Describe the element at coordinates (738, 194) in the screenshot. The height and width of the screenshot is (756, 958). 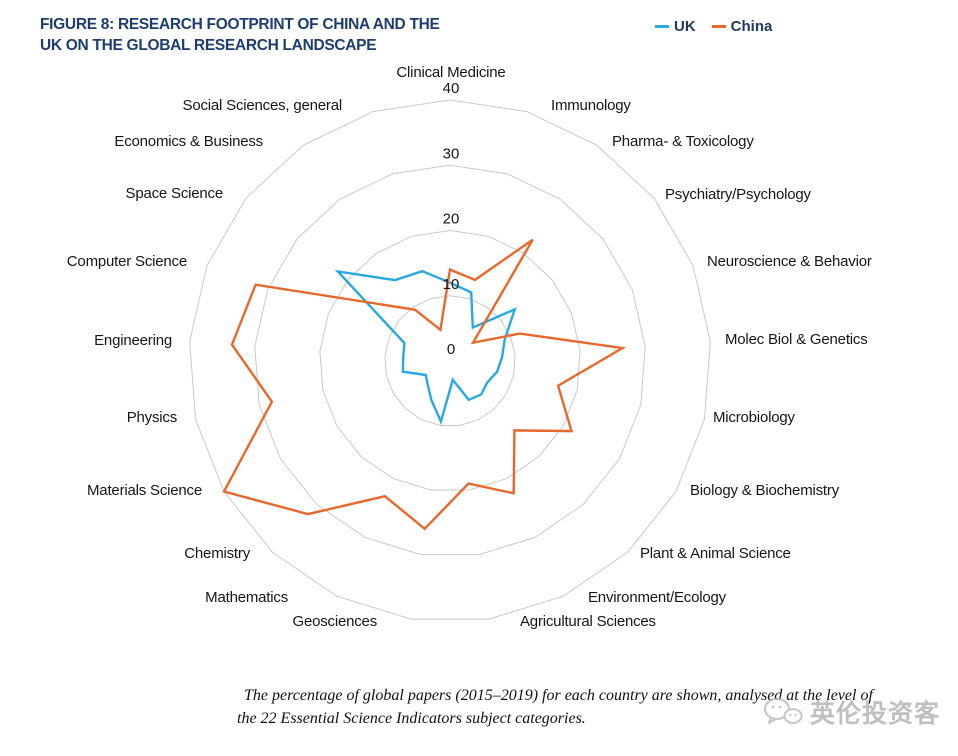
I see `category-label-psychiatry-psychology: Psychiatry/Psychology` at that location.